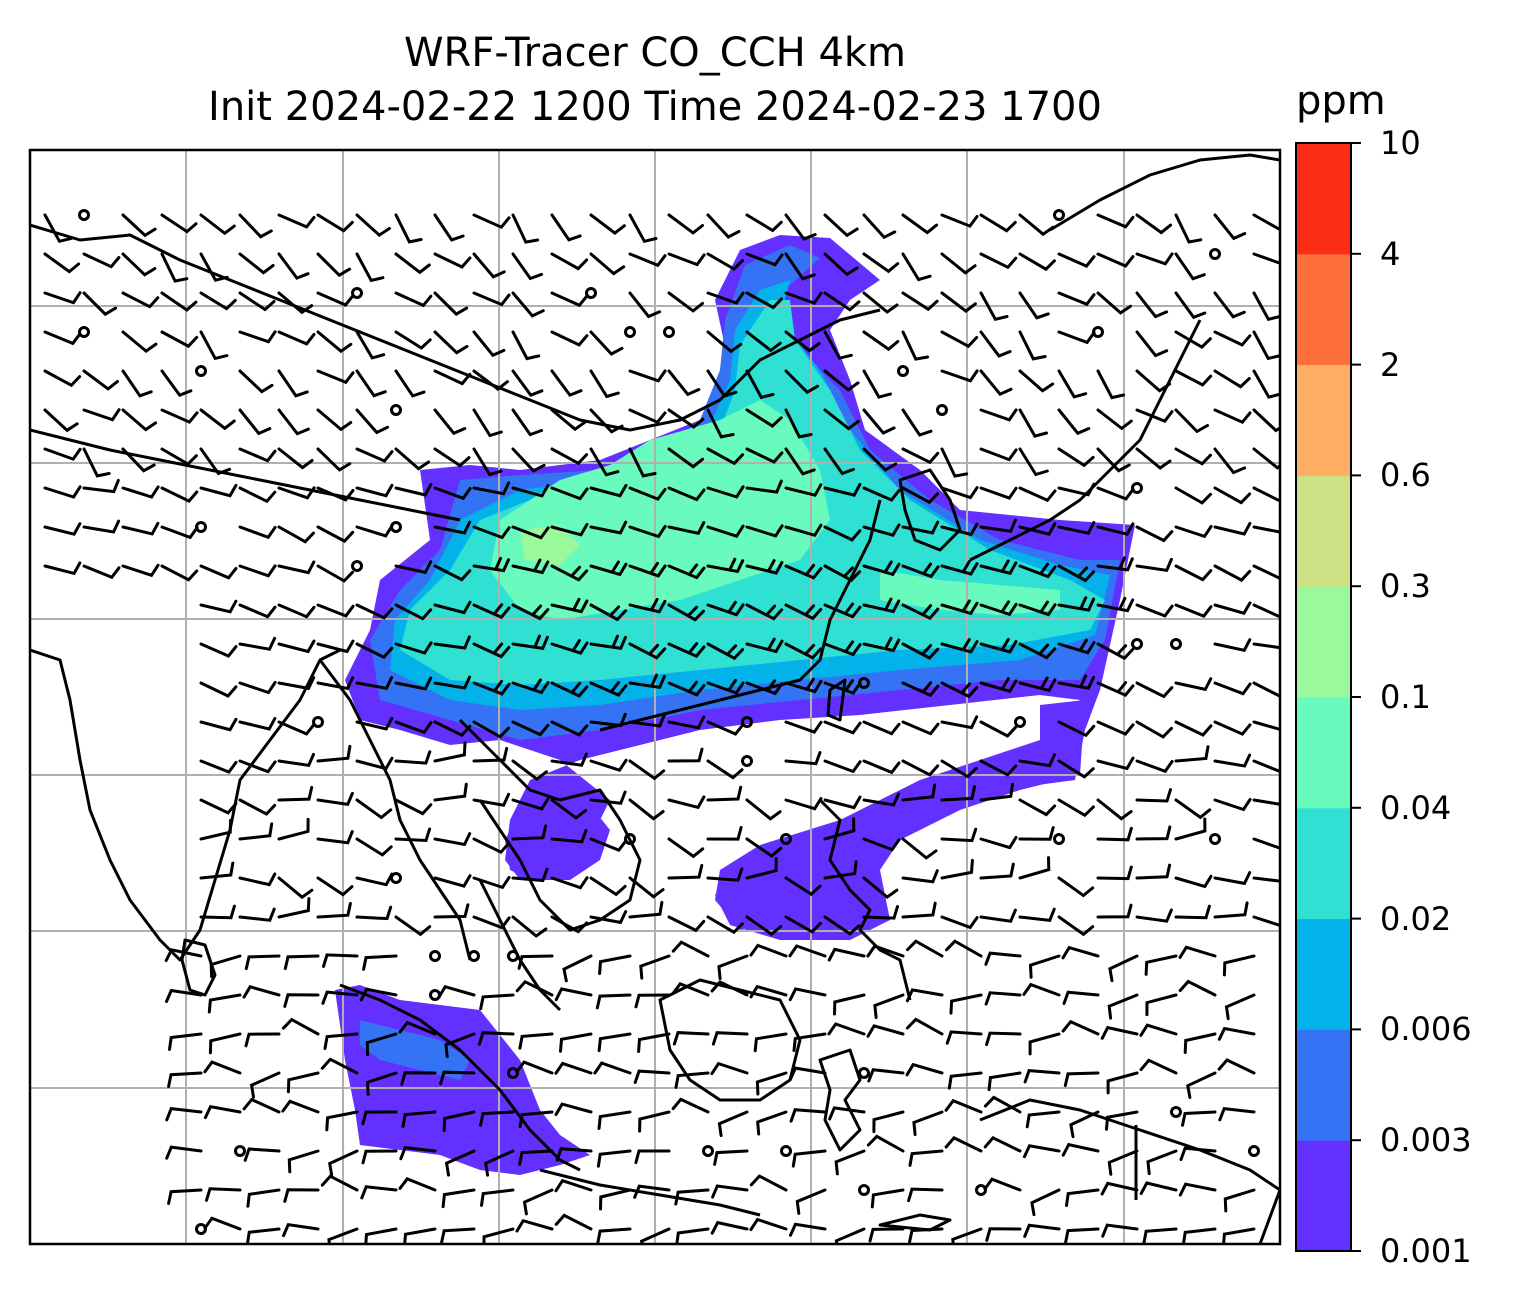  Describe the element at coordinates (520, 945) in the screenshot. I see `coast-malay` at that location.